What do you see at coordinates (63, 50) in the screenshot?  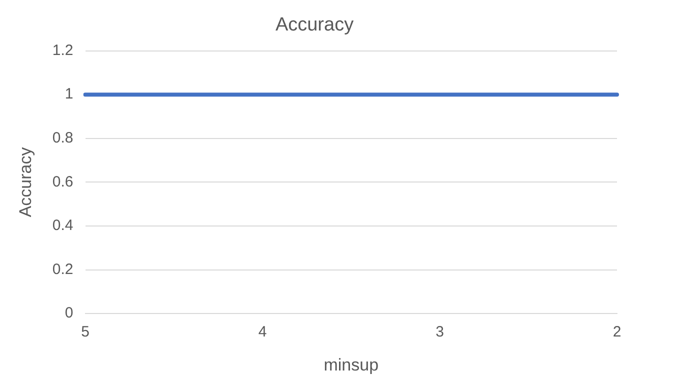 I see `y-tick-label: 1.2` at bounding box center [63, 50].